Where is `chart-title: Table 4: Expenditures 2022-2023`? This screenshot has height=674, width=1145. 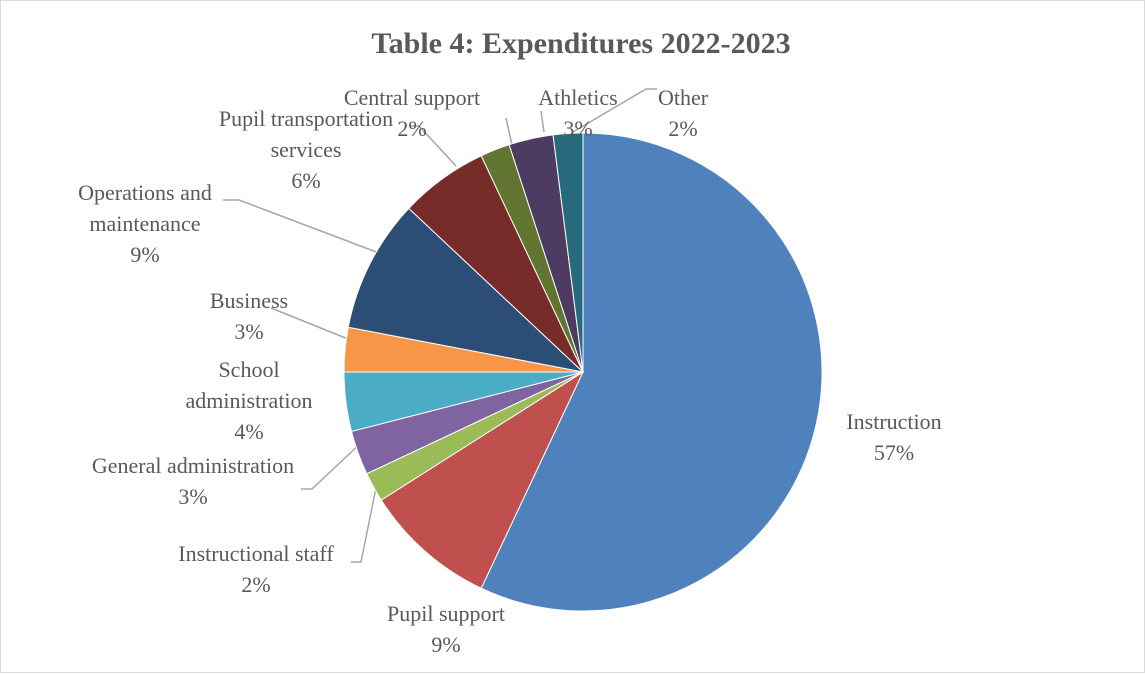
chart-title: Table 4: Expenditures 2022-2023 is located at coordinates (580, 43).